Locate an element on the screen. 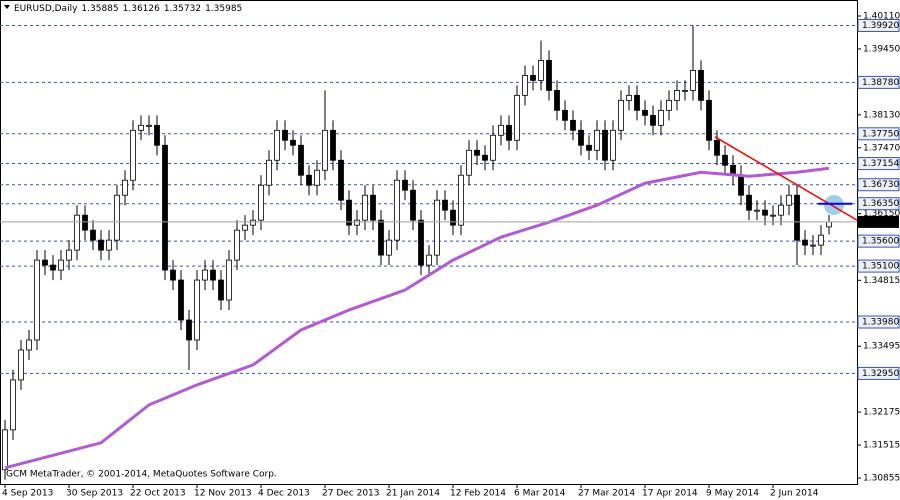 The image size is (900, 500). level-label: 1.35600 is located at coordinates (880, 242).